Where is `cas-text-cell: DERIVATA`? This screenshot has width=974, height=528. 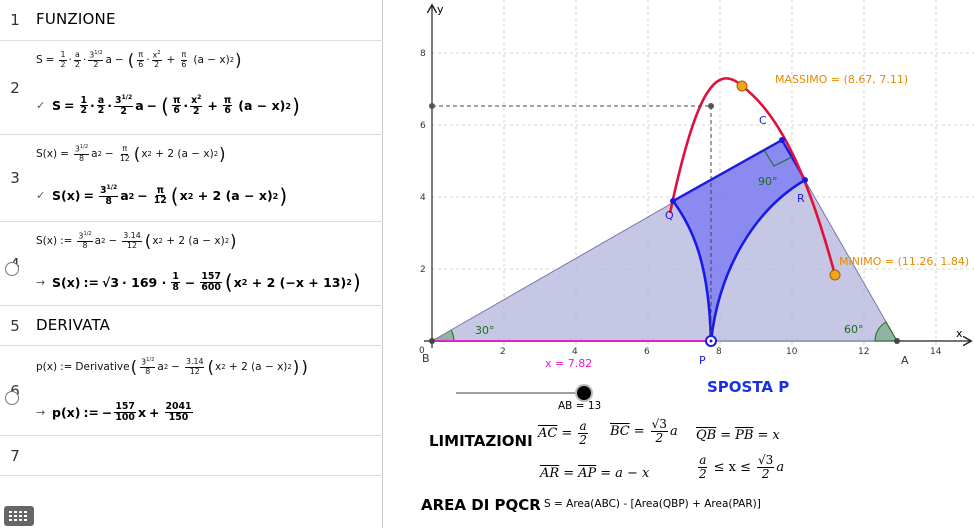 cas-text-cell: DERIVATA is located at coordinates (73, 325).